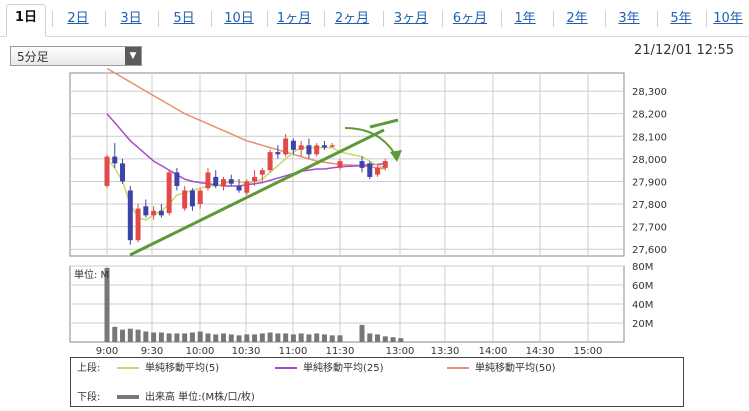  Describe the element at coordinates (681, 18) in the screenshot. I see `tab-5y: 5年` at that location.